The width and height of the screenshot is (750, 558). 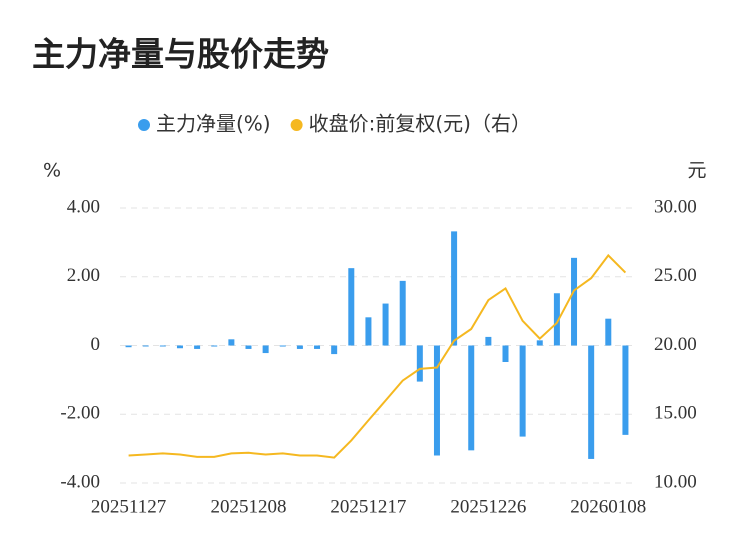 I want to click on y-unit: %, so click(x=52, y=171).